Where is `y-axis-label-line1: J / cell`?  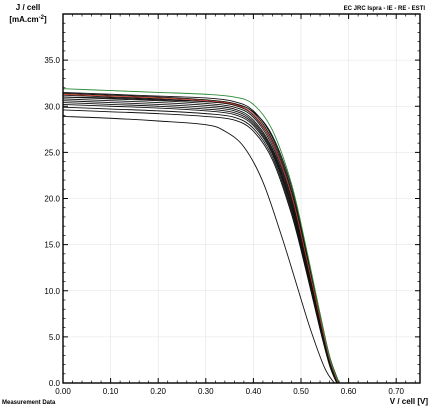
y-axis-label-line1: J / cell is located at coordinates (28, 7).